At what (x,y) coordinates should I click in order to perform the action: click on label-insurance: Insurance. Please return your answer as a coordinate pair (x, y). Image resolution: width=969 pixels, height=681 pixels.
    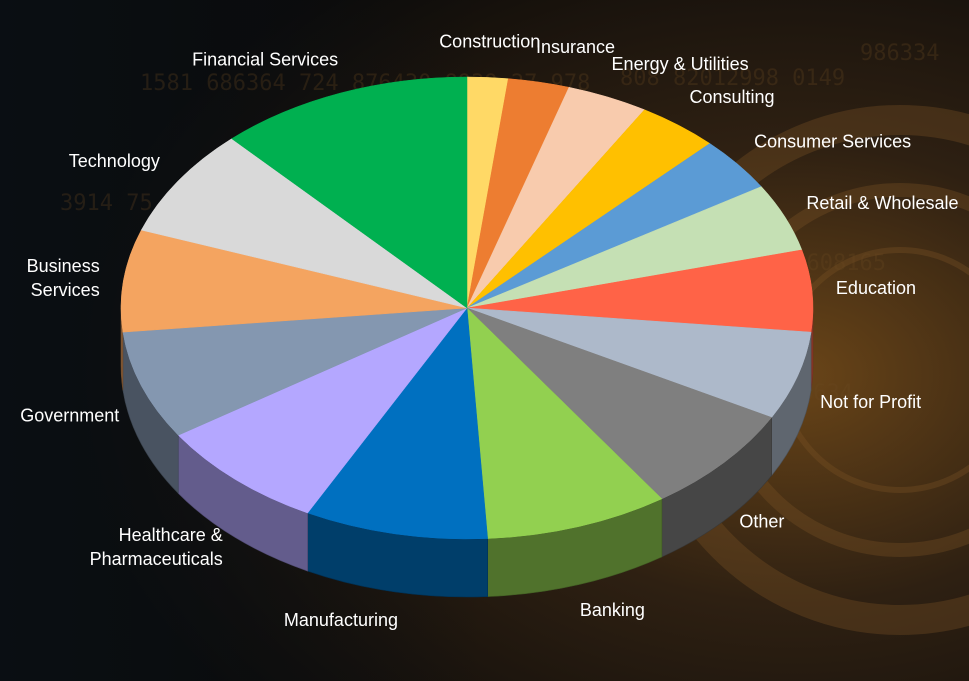
    Looking at the image, I should click on (575, 47).